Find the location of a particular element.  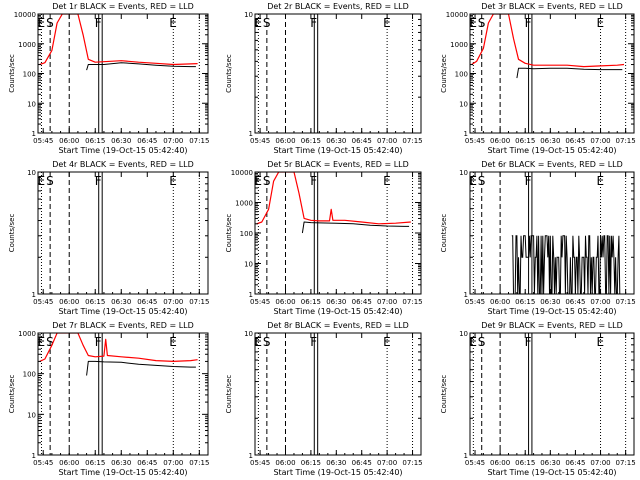

chart-2-marker-label-1: E is located at coordinates (258, 23).